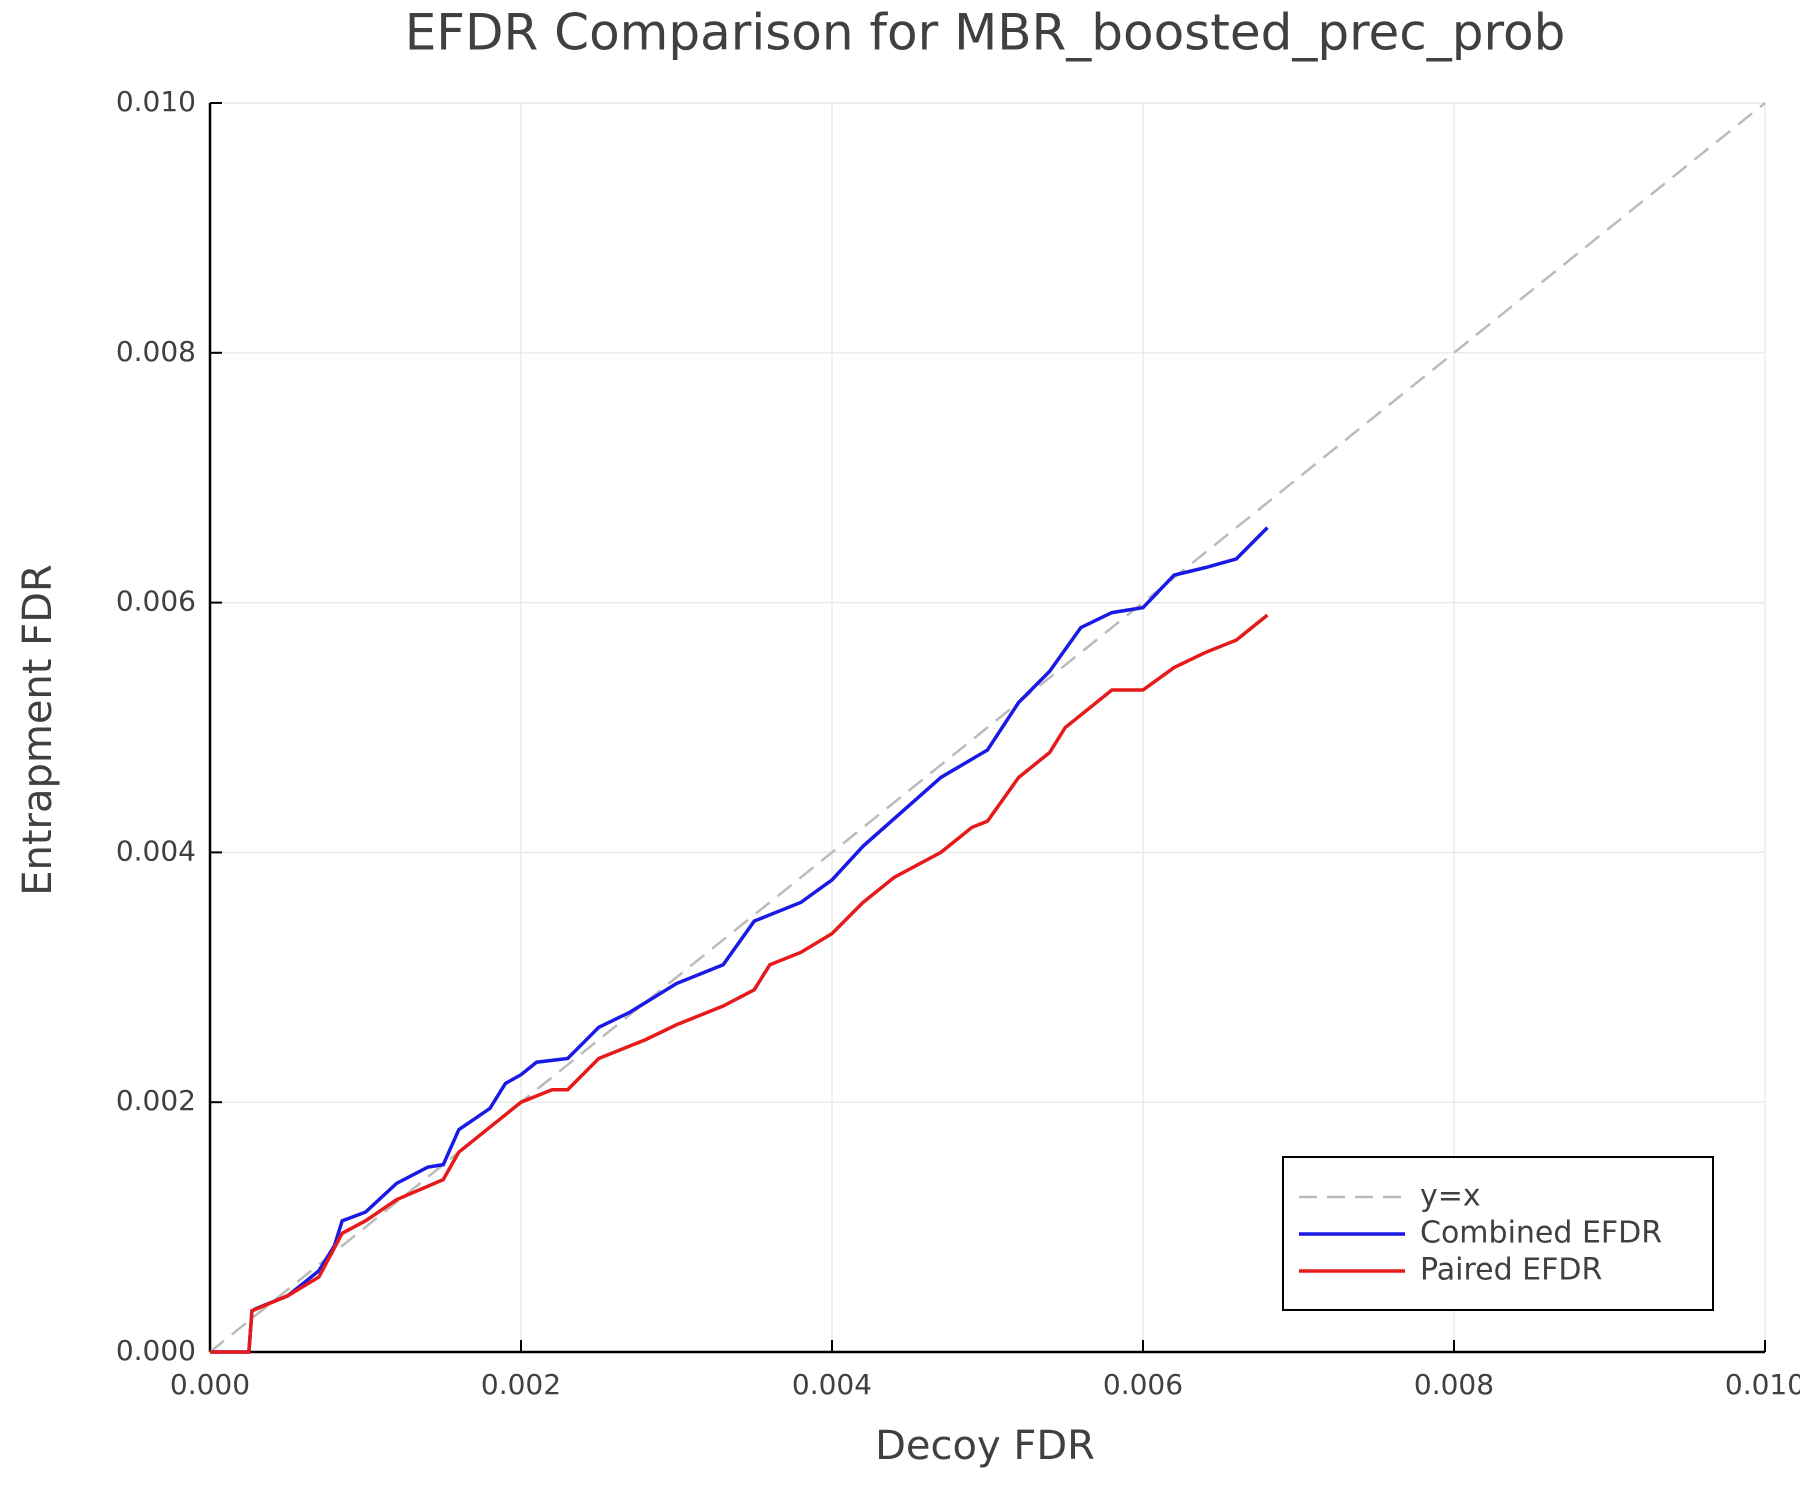  What do you see at coordinates (156, 351) in the screenshot?
I see `y-tick-label: 0.008` at bounding box center [156, 351].